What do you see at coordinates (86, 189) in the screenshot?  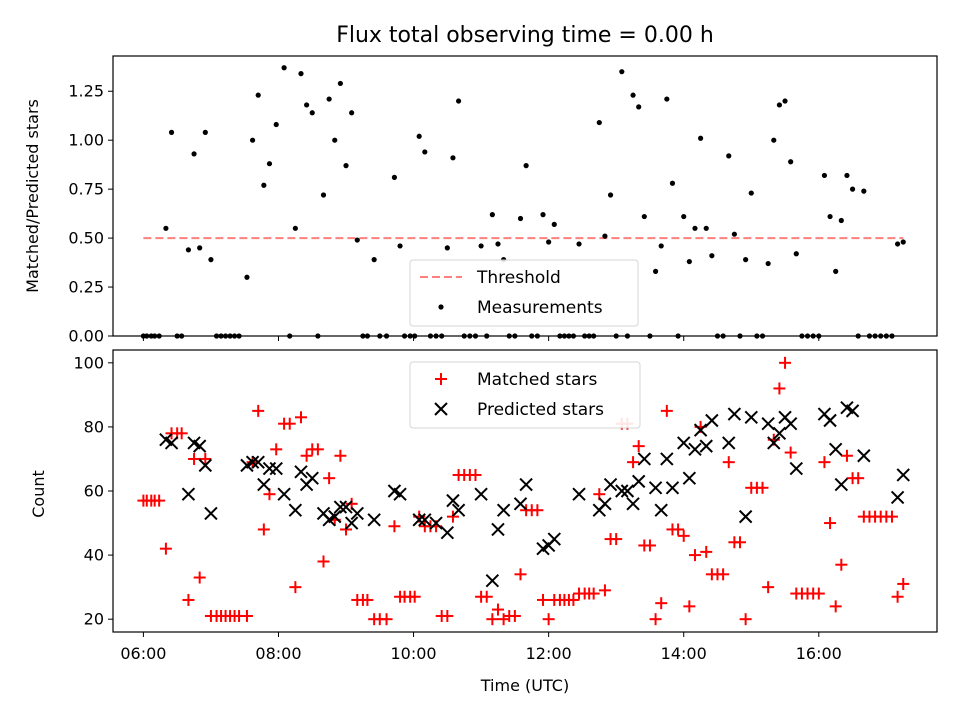 I see `top-y-tick-label: 0.75` at bounding box center [86, 189].